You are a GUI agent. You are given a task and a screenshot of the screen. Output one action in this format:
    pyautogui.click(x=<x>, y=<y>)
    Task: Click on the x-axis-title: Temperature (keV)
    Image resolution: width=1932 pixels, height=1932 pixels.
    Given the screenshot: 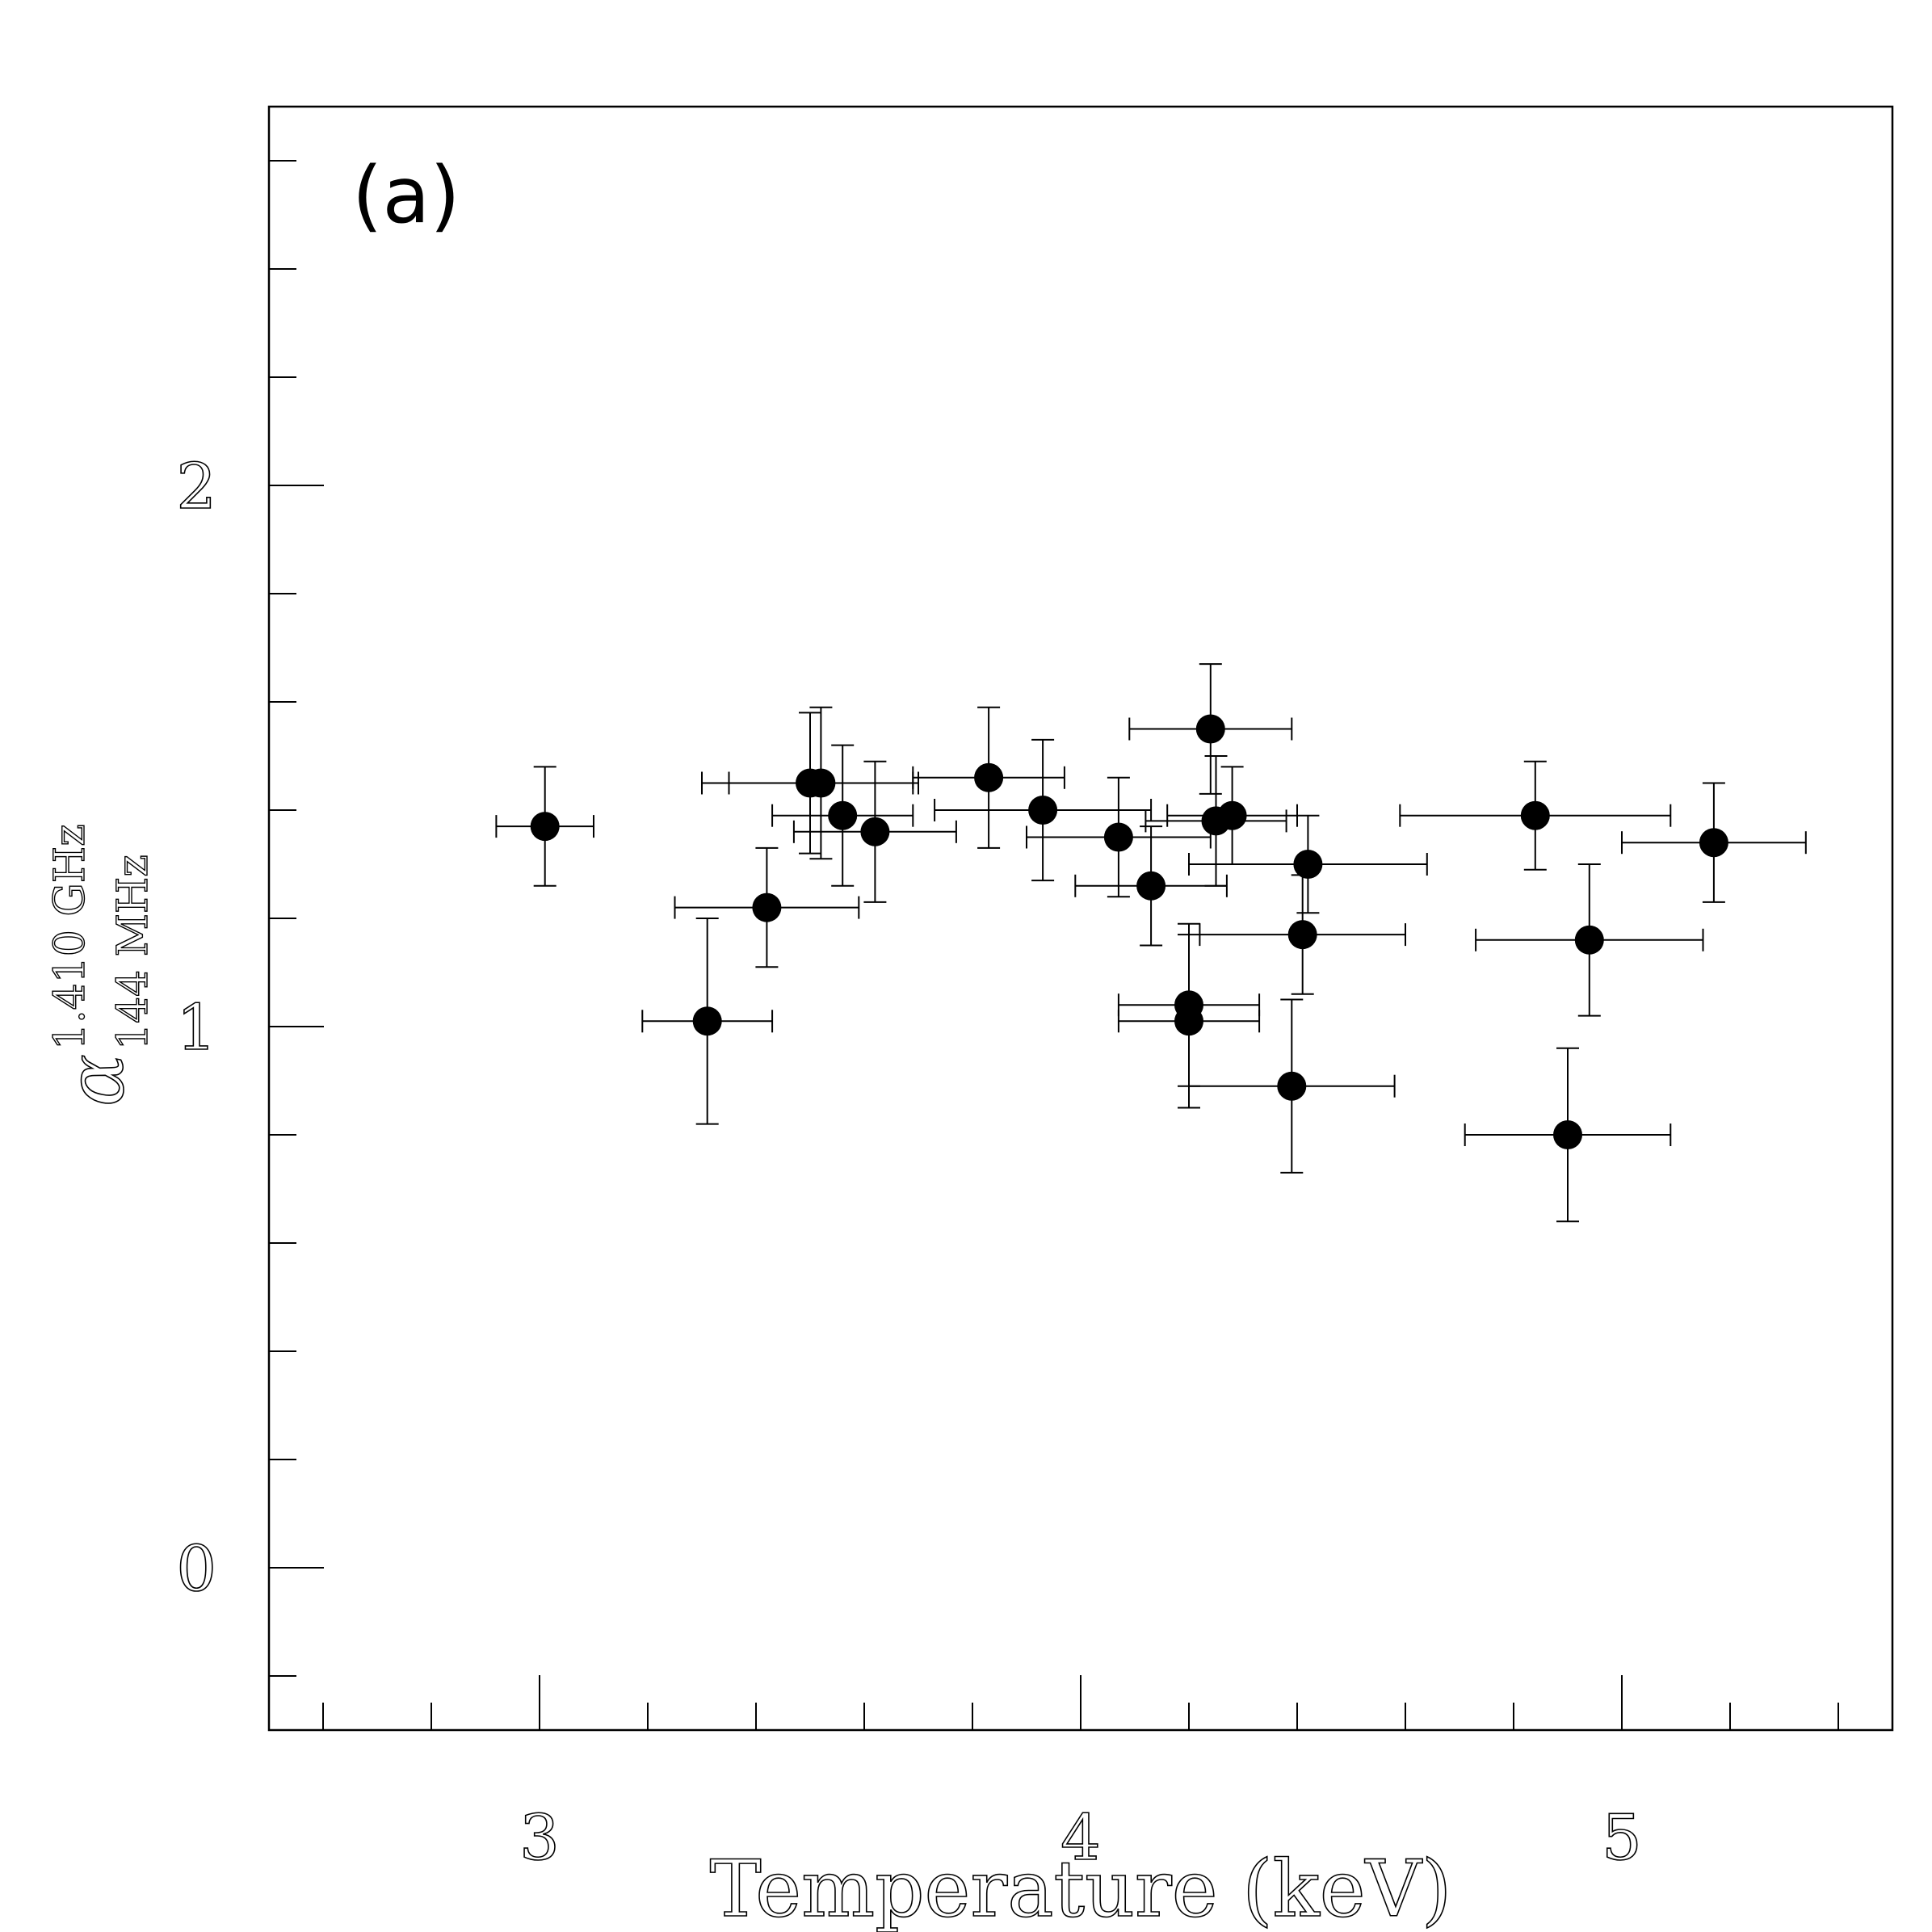 What is the action you would take?
    pyautogui.click(x=1081, y=1888)
    